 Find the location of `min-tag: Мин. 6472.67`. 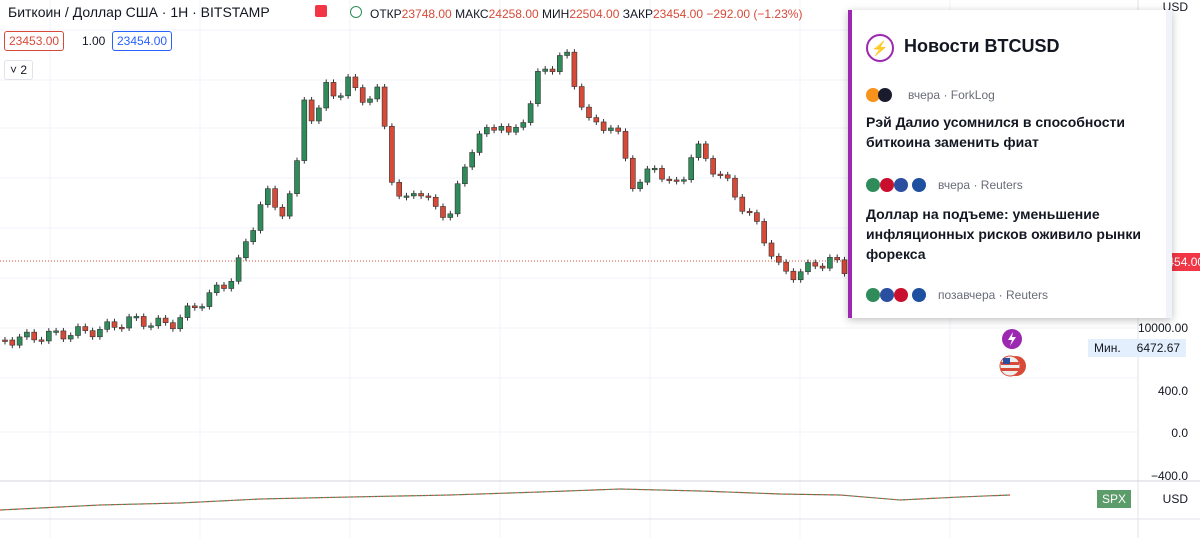

min-tag: Мин. 6472.67 is located at coordinates (1137, 348).